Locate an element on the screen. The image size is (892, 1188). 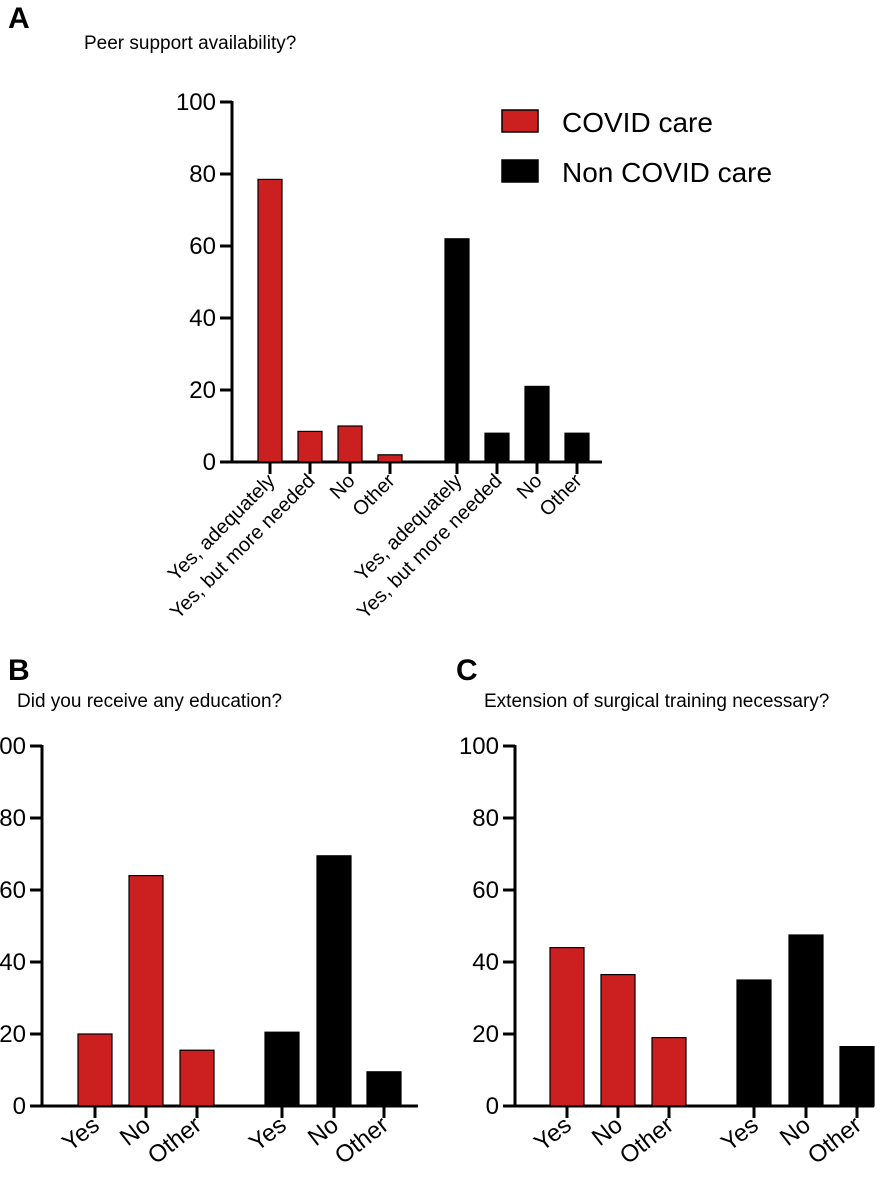
panel-a-letter: A is located at coordinates (19, 18).